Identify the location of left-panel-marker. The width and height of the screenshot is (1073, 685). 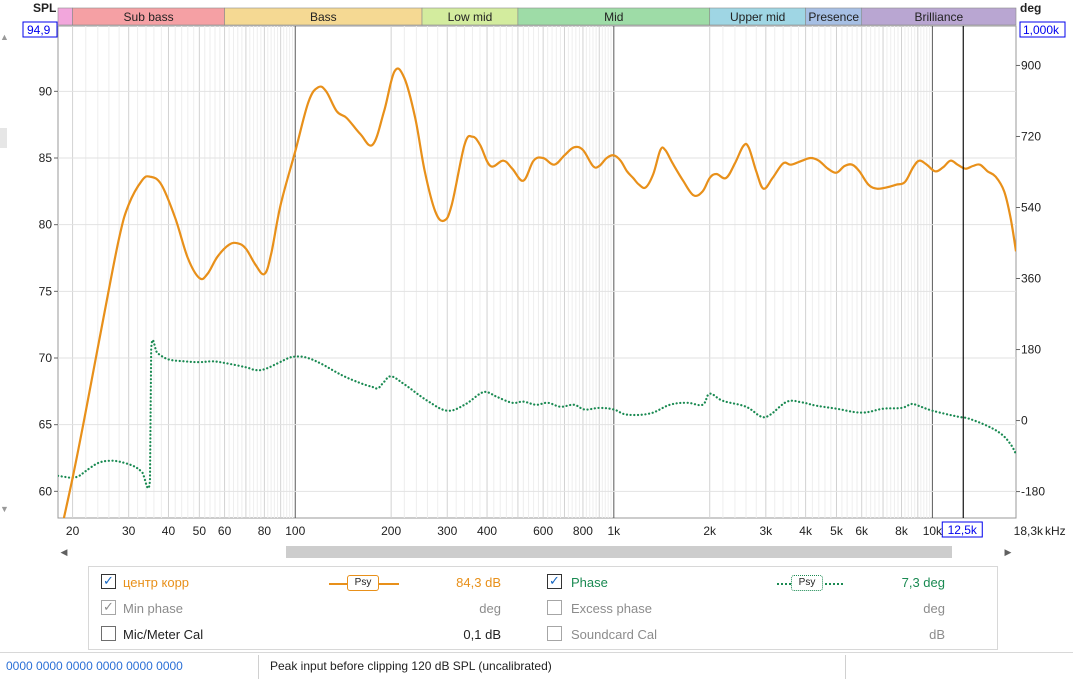
(3, 138).